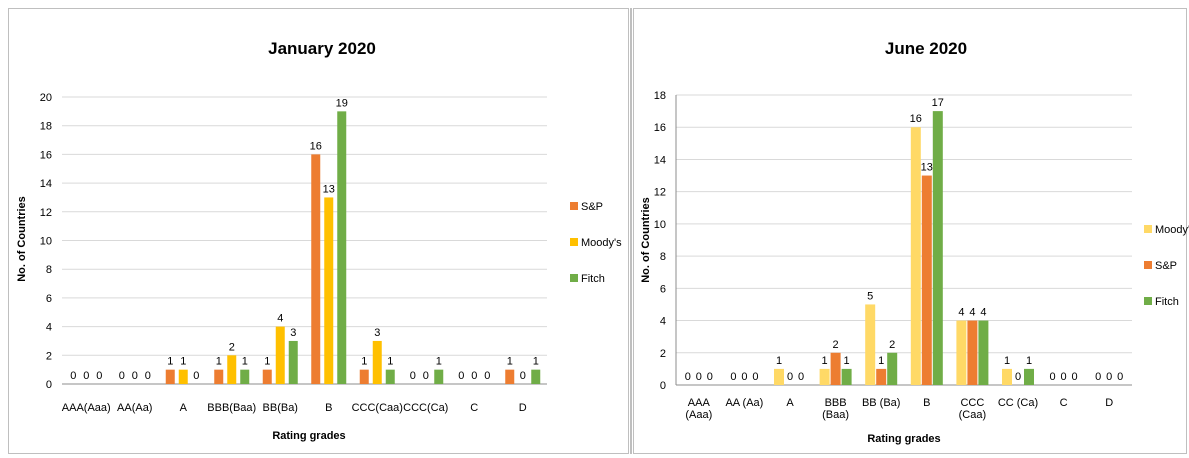 The height and width of the screenshot is (458, 1189). I want to click on y-tick-label: 10, so click(660, 225).